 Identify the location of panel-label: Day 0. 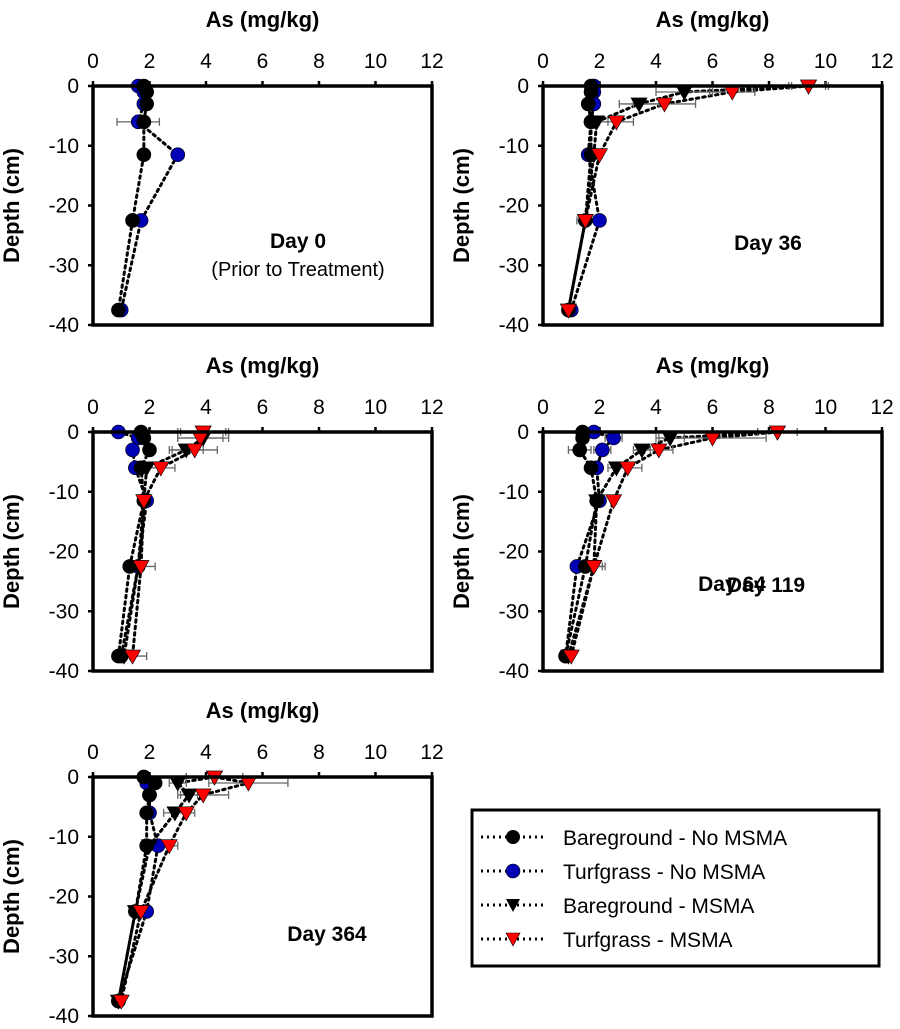
(298, 241).